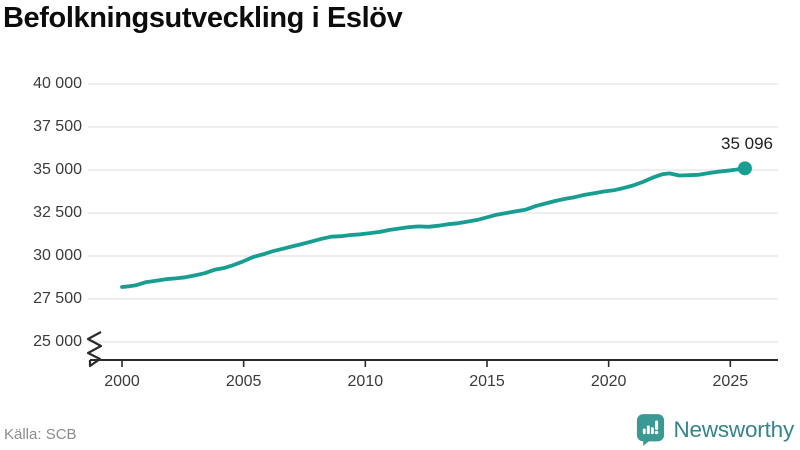  Describe the element at coordinates (744, 168) in the screenshot. I see `latest-point-marker` at that location.